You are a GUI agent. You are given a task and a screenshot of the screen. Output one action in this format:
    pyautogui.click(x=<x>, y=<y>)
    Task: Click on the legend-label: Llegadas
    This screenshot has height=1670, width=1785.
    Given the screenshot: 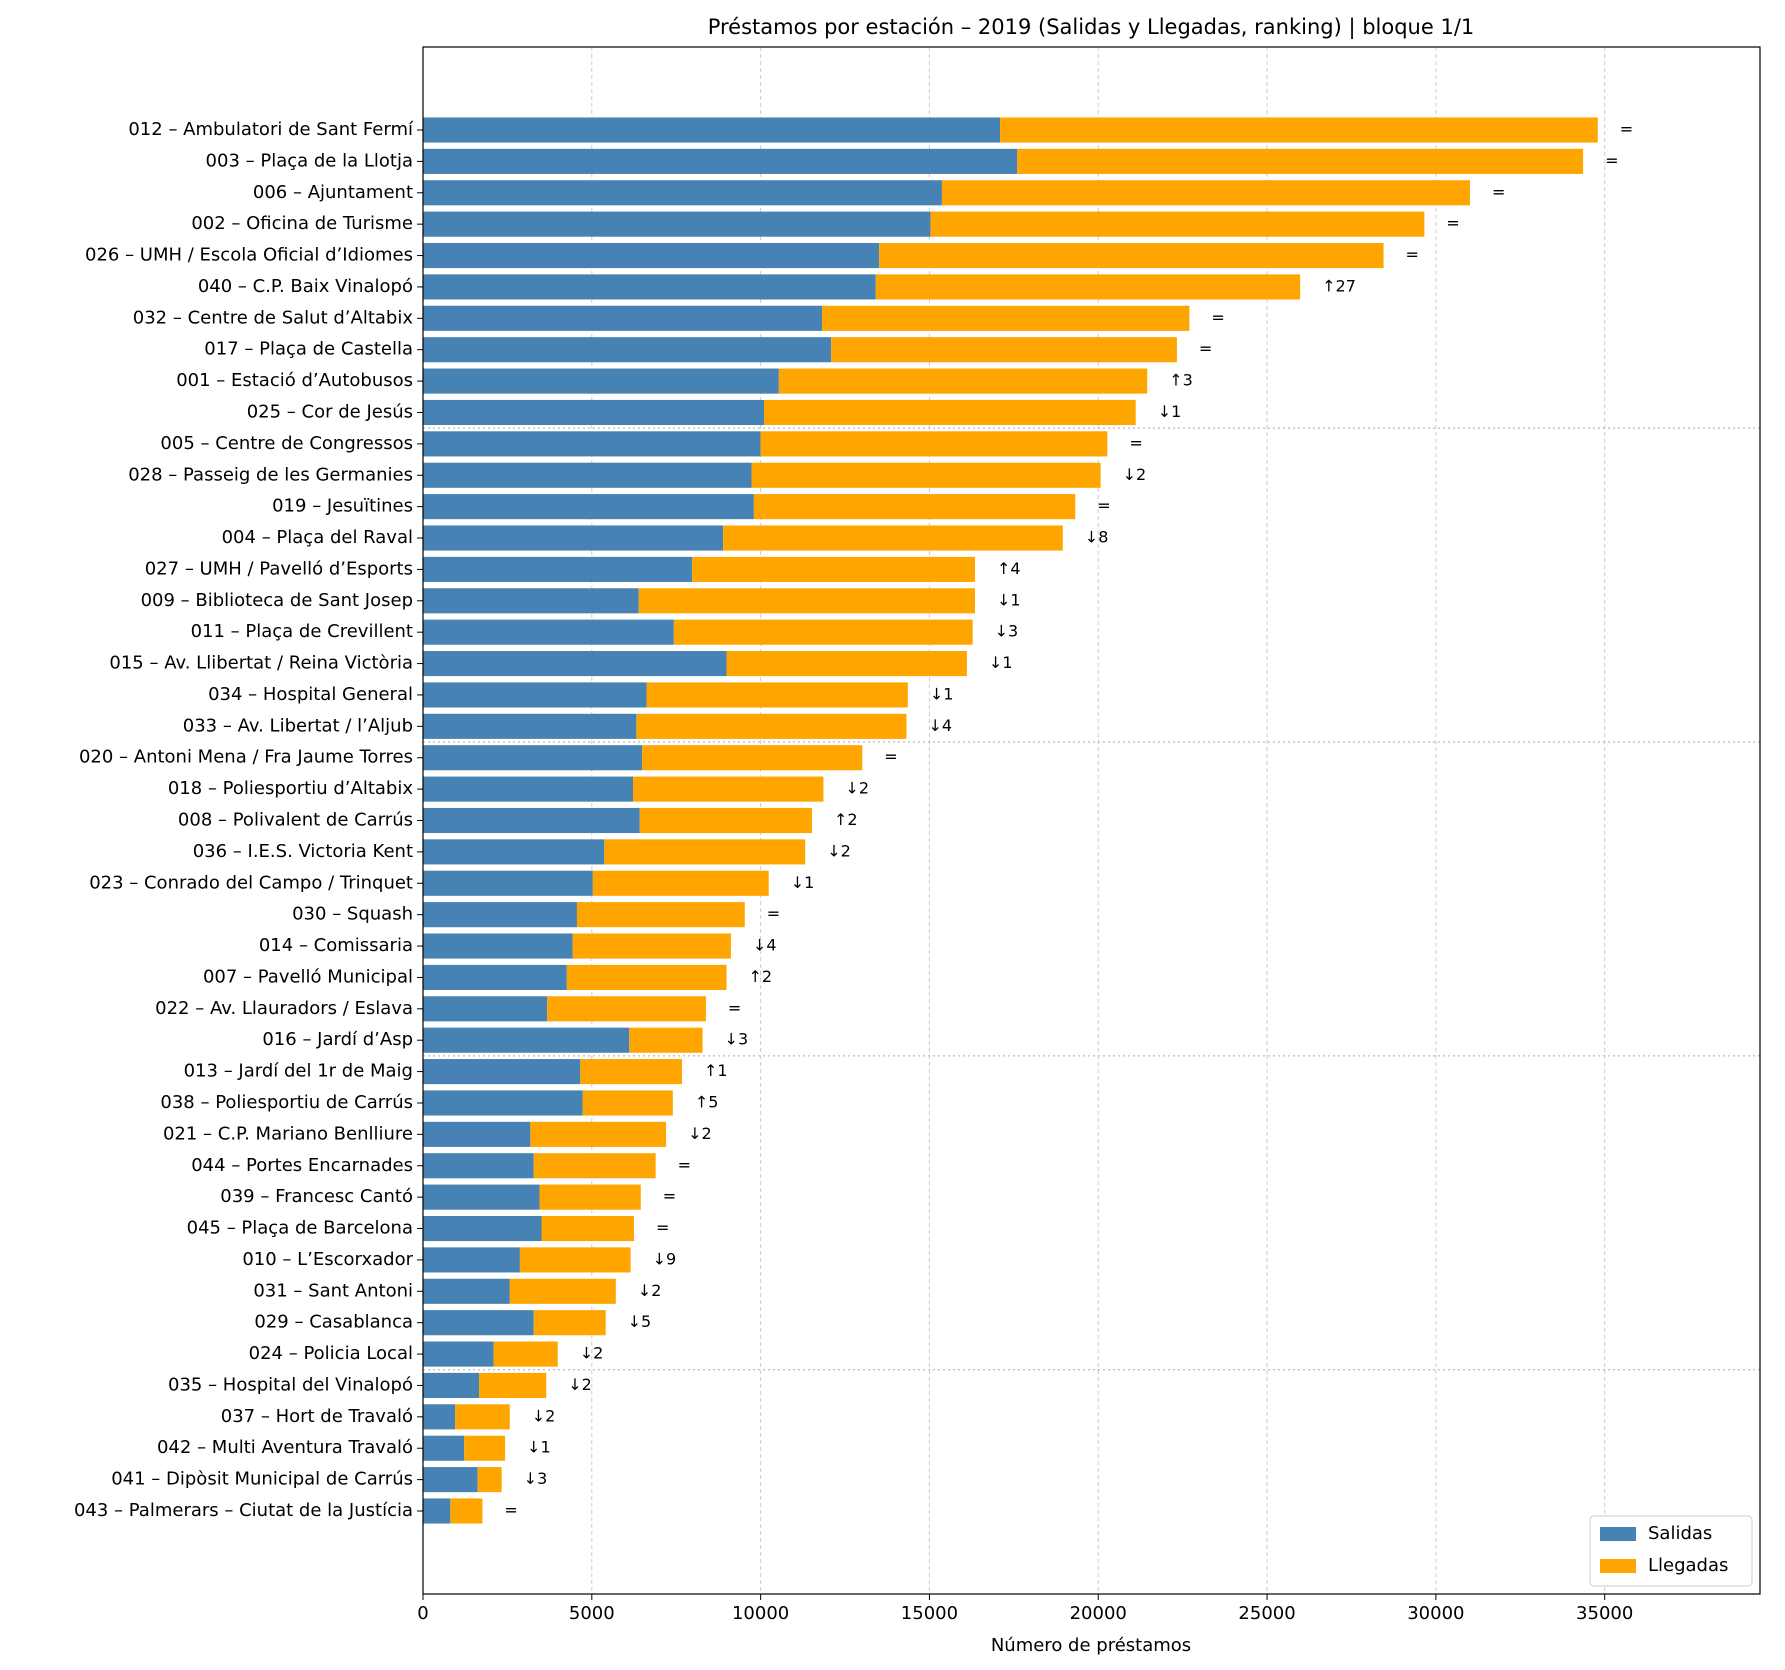 What is the action you would take?
    pyautogui.click(x=1688, y=1565)
    